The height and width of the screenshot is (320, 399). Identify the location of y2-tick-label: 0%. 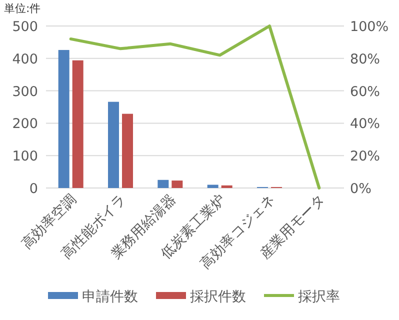
(361, 189).